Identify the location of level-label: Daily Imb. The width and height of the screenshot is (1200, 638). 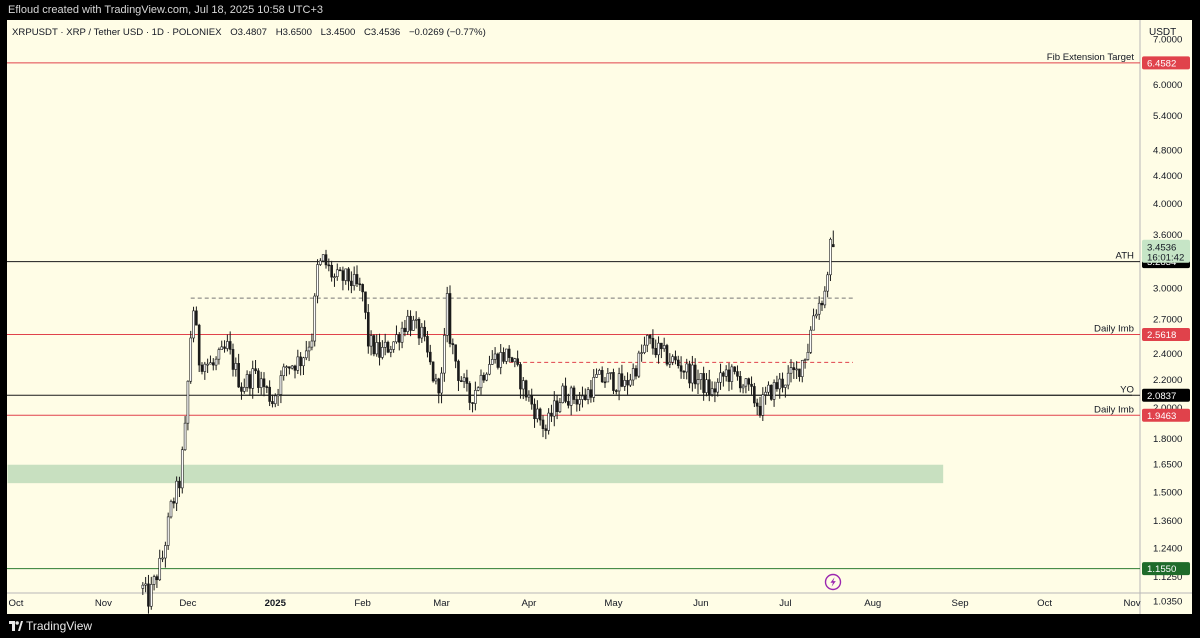
(1114, 329).